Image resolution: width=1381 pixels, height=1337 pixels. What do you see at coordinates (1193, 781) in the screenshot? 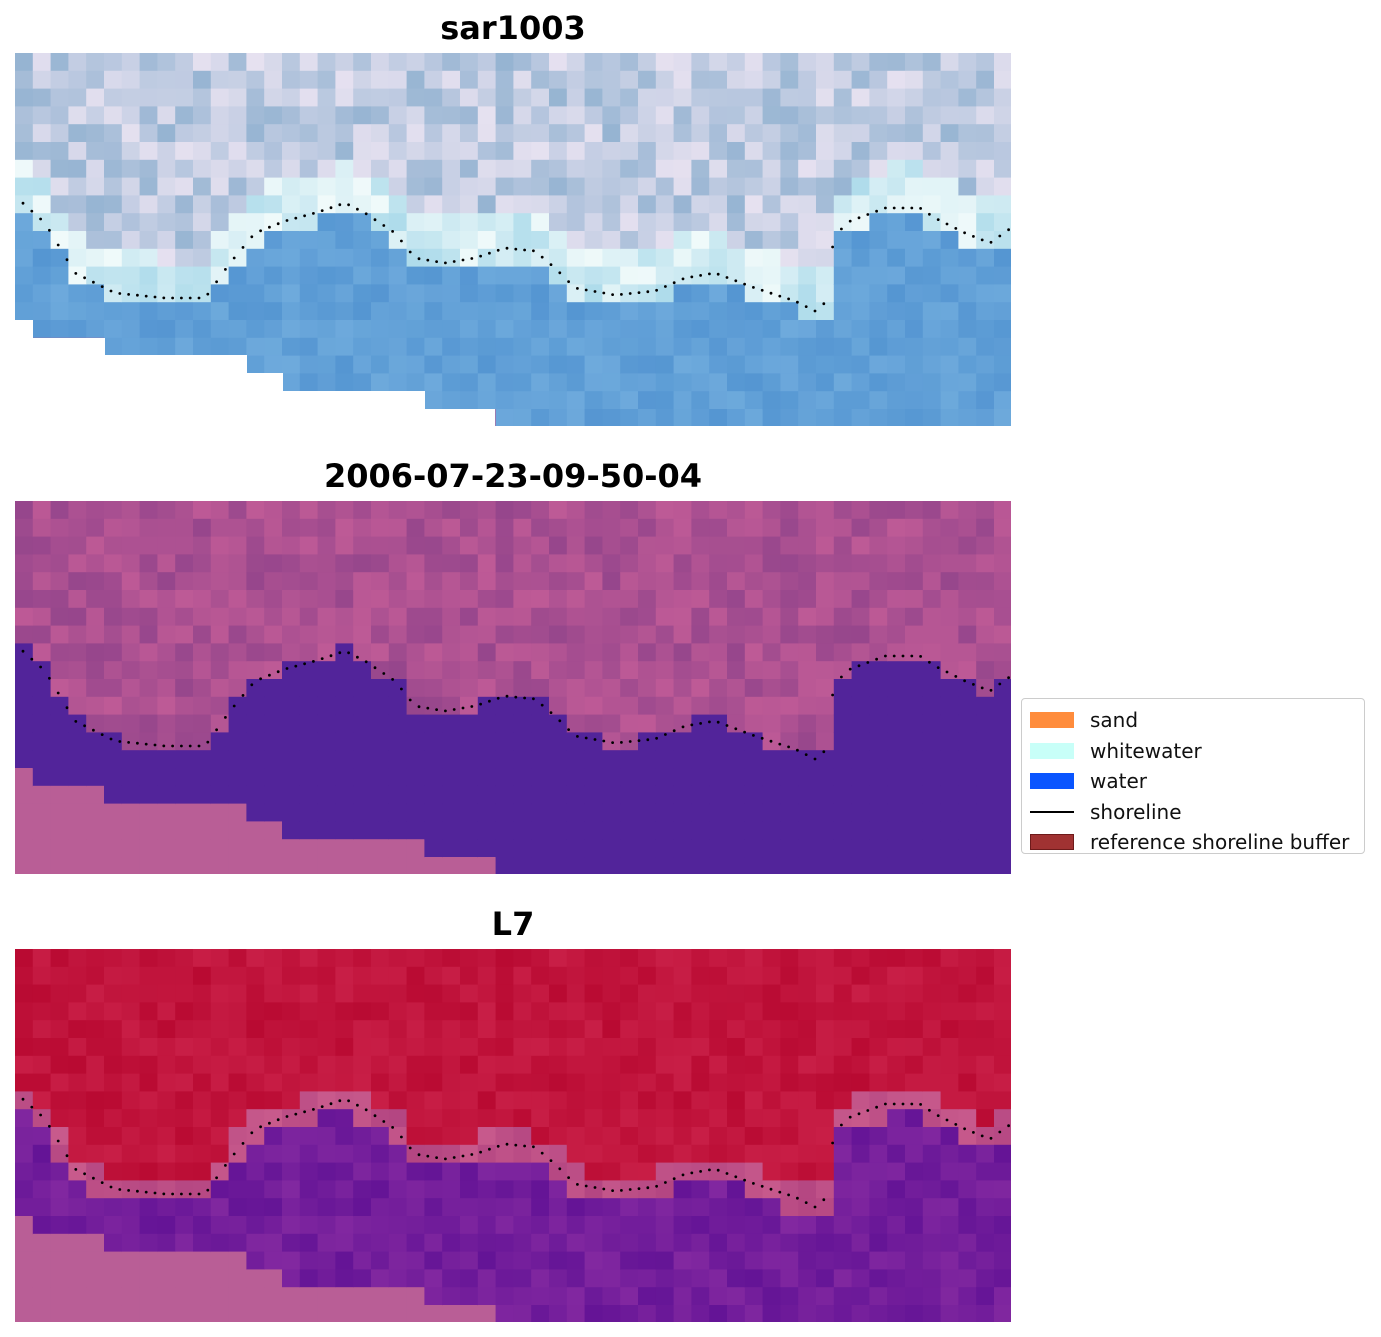
I see `legend-item-water: water` at bounding box center [1193, 781].